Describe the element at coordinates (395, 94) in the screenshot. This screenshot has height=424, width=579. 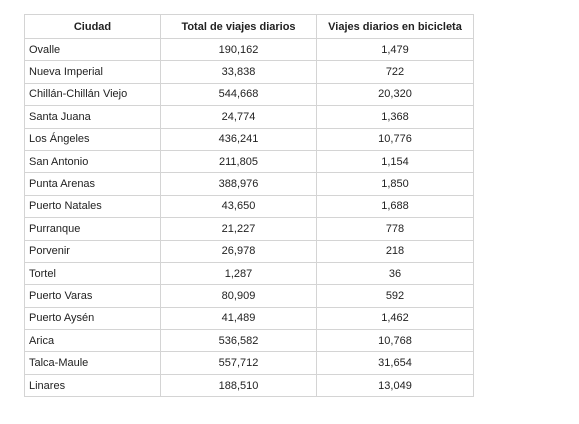
I see `number-cell: 20,320` at that location.